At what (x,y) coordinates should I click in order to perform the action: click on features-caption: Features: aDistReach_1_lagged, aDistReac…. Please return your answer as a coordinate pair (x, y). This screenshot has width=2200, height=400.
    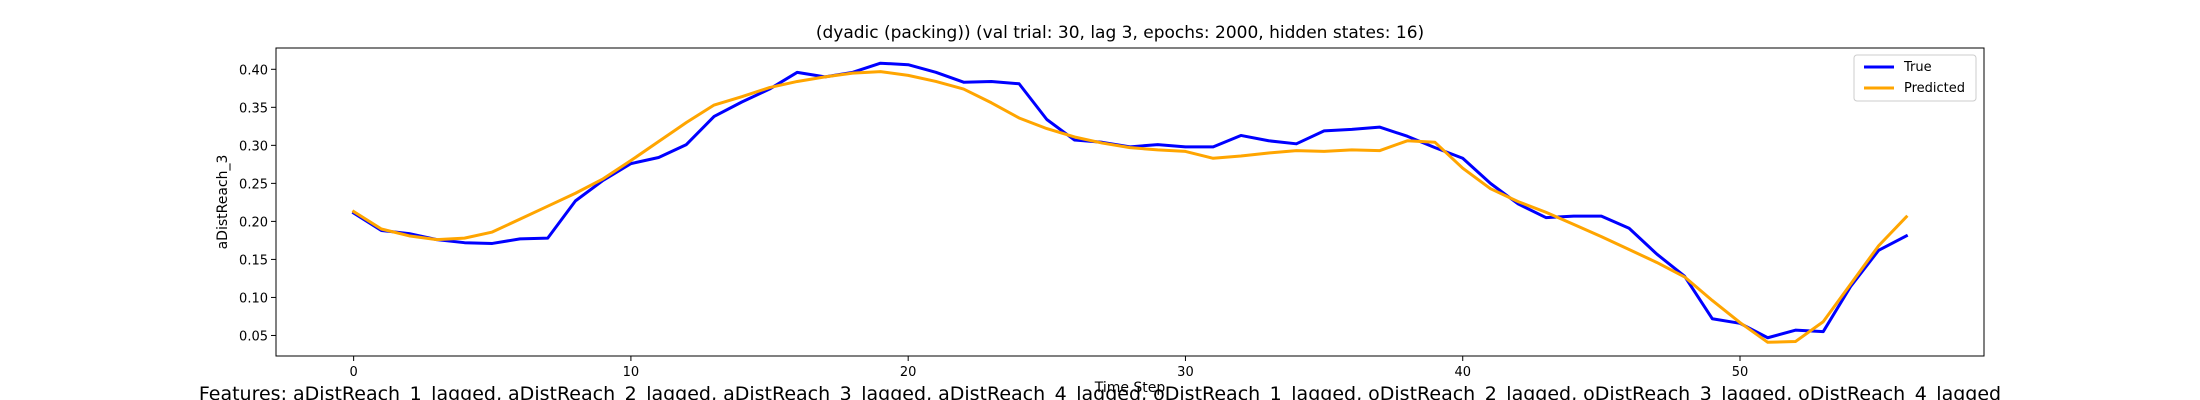
    Looking at the image, I should click on (1100, 391).